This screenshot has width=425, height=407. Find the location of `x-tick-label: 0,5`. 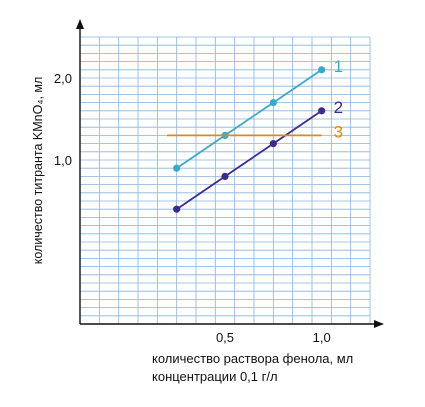

x-tick-label: 0,5 is located at coordinates (225, 337).